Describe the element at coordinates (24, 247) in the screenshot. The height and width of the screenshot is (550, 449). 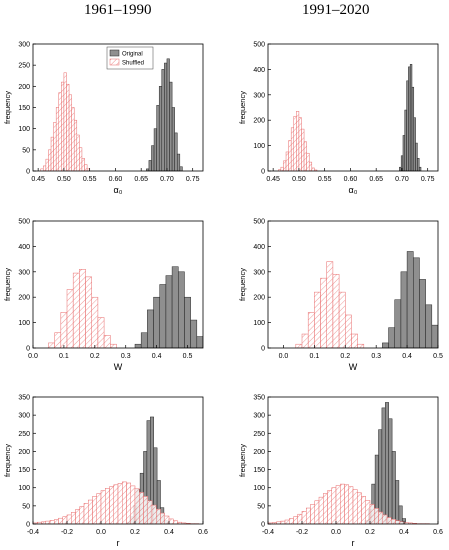
I see `y-tick-label: 400` at that location.